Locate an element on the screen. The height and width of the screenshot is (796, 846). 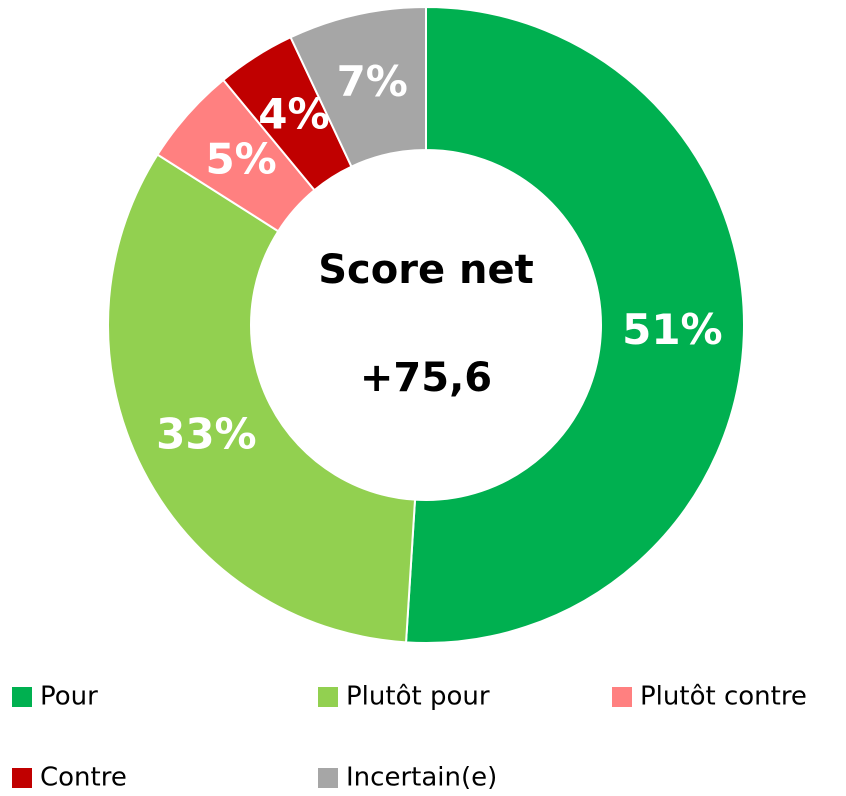
data-label: 33% is located at coordinates (206, 433).